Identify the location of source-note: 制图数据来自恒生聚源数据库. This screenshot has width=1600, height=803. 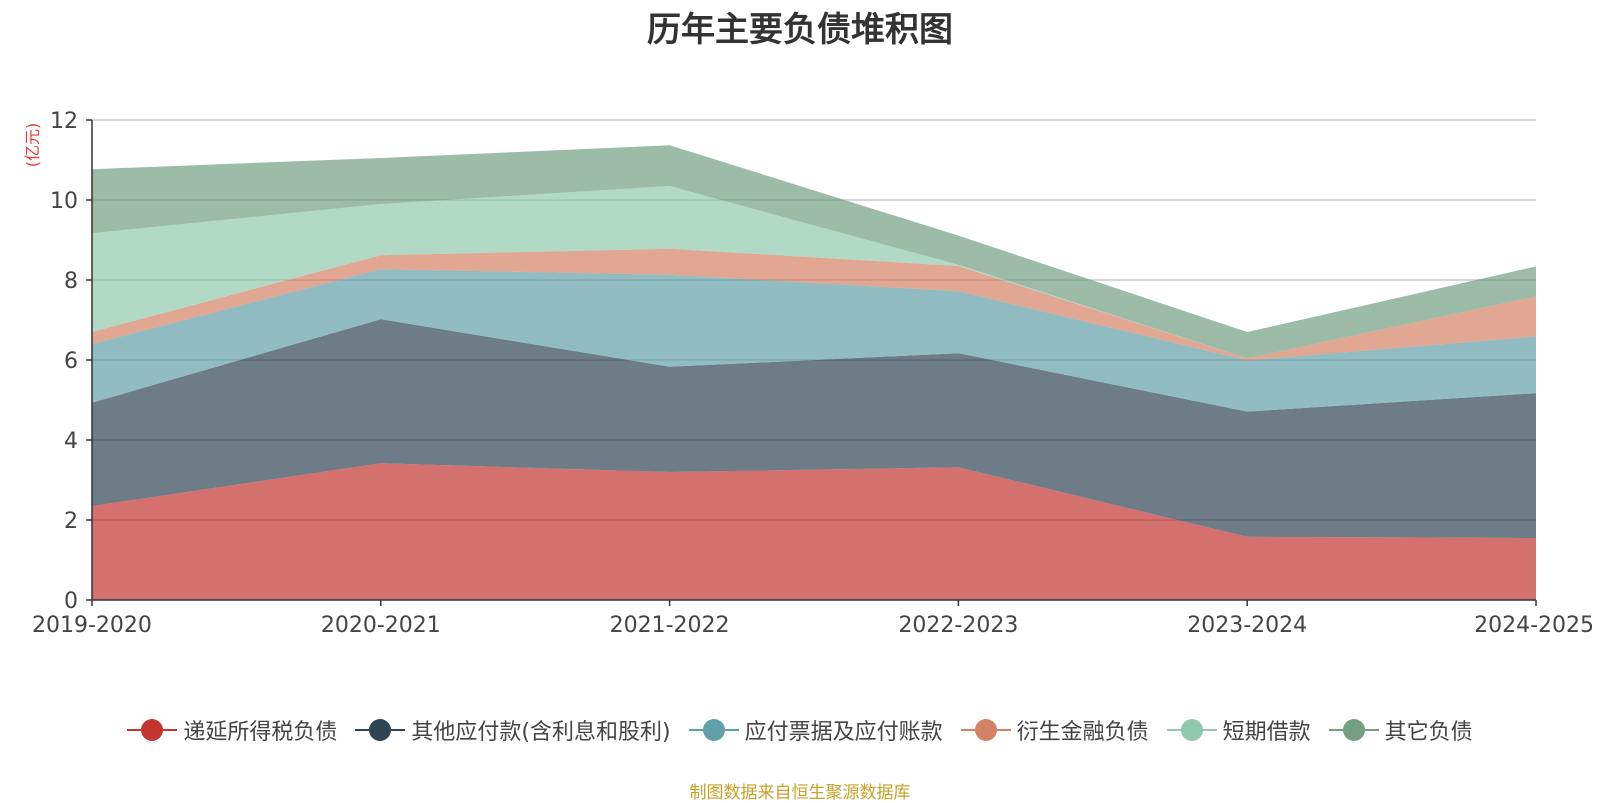
(800, 793).